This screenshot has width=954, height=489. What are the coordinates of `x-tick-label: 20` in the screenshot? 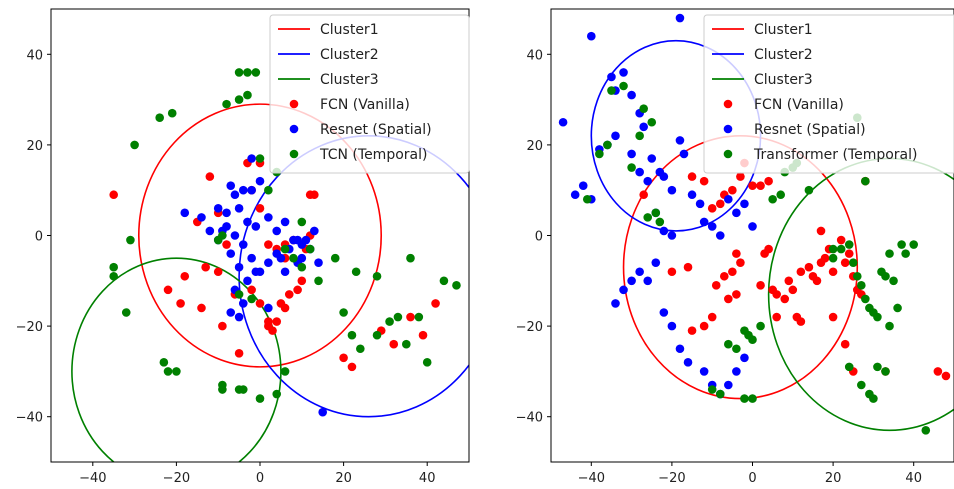 It's located at (343, 478).